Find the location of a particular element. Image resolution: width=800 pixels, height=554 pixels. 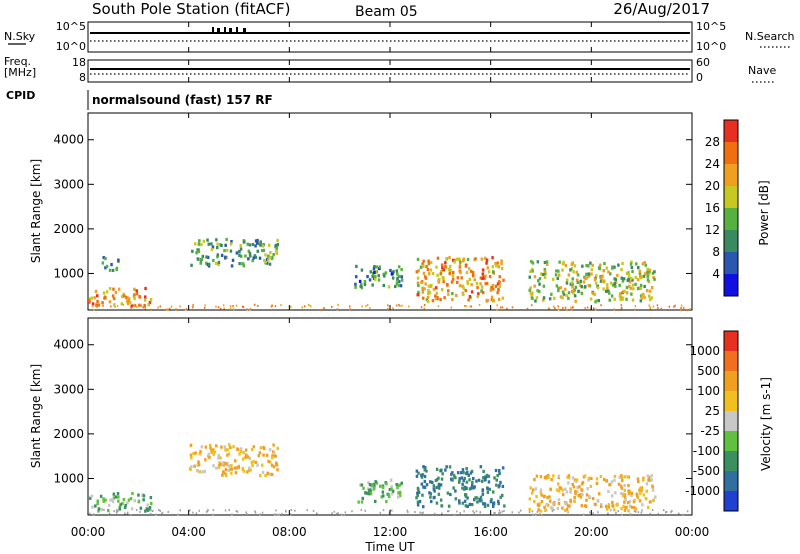

colorbar-tick-label: -25 is located at coordinates (710, 431).